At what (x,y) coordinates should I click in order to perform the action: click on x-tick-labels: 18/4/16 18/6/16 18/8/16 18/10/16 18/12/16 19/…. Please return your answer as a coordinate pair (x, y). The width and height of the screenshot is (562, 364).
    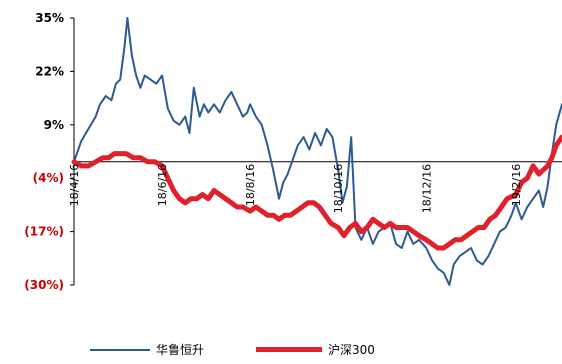
    Looking at the image, I should click on (295, 188).